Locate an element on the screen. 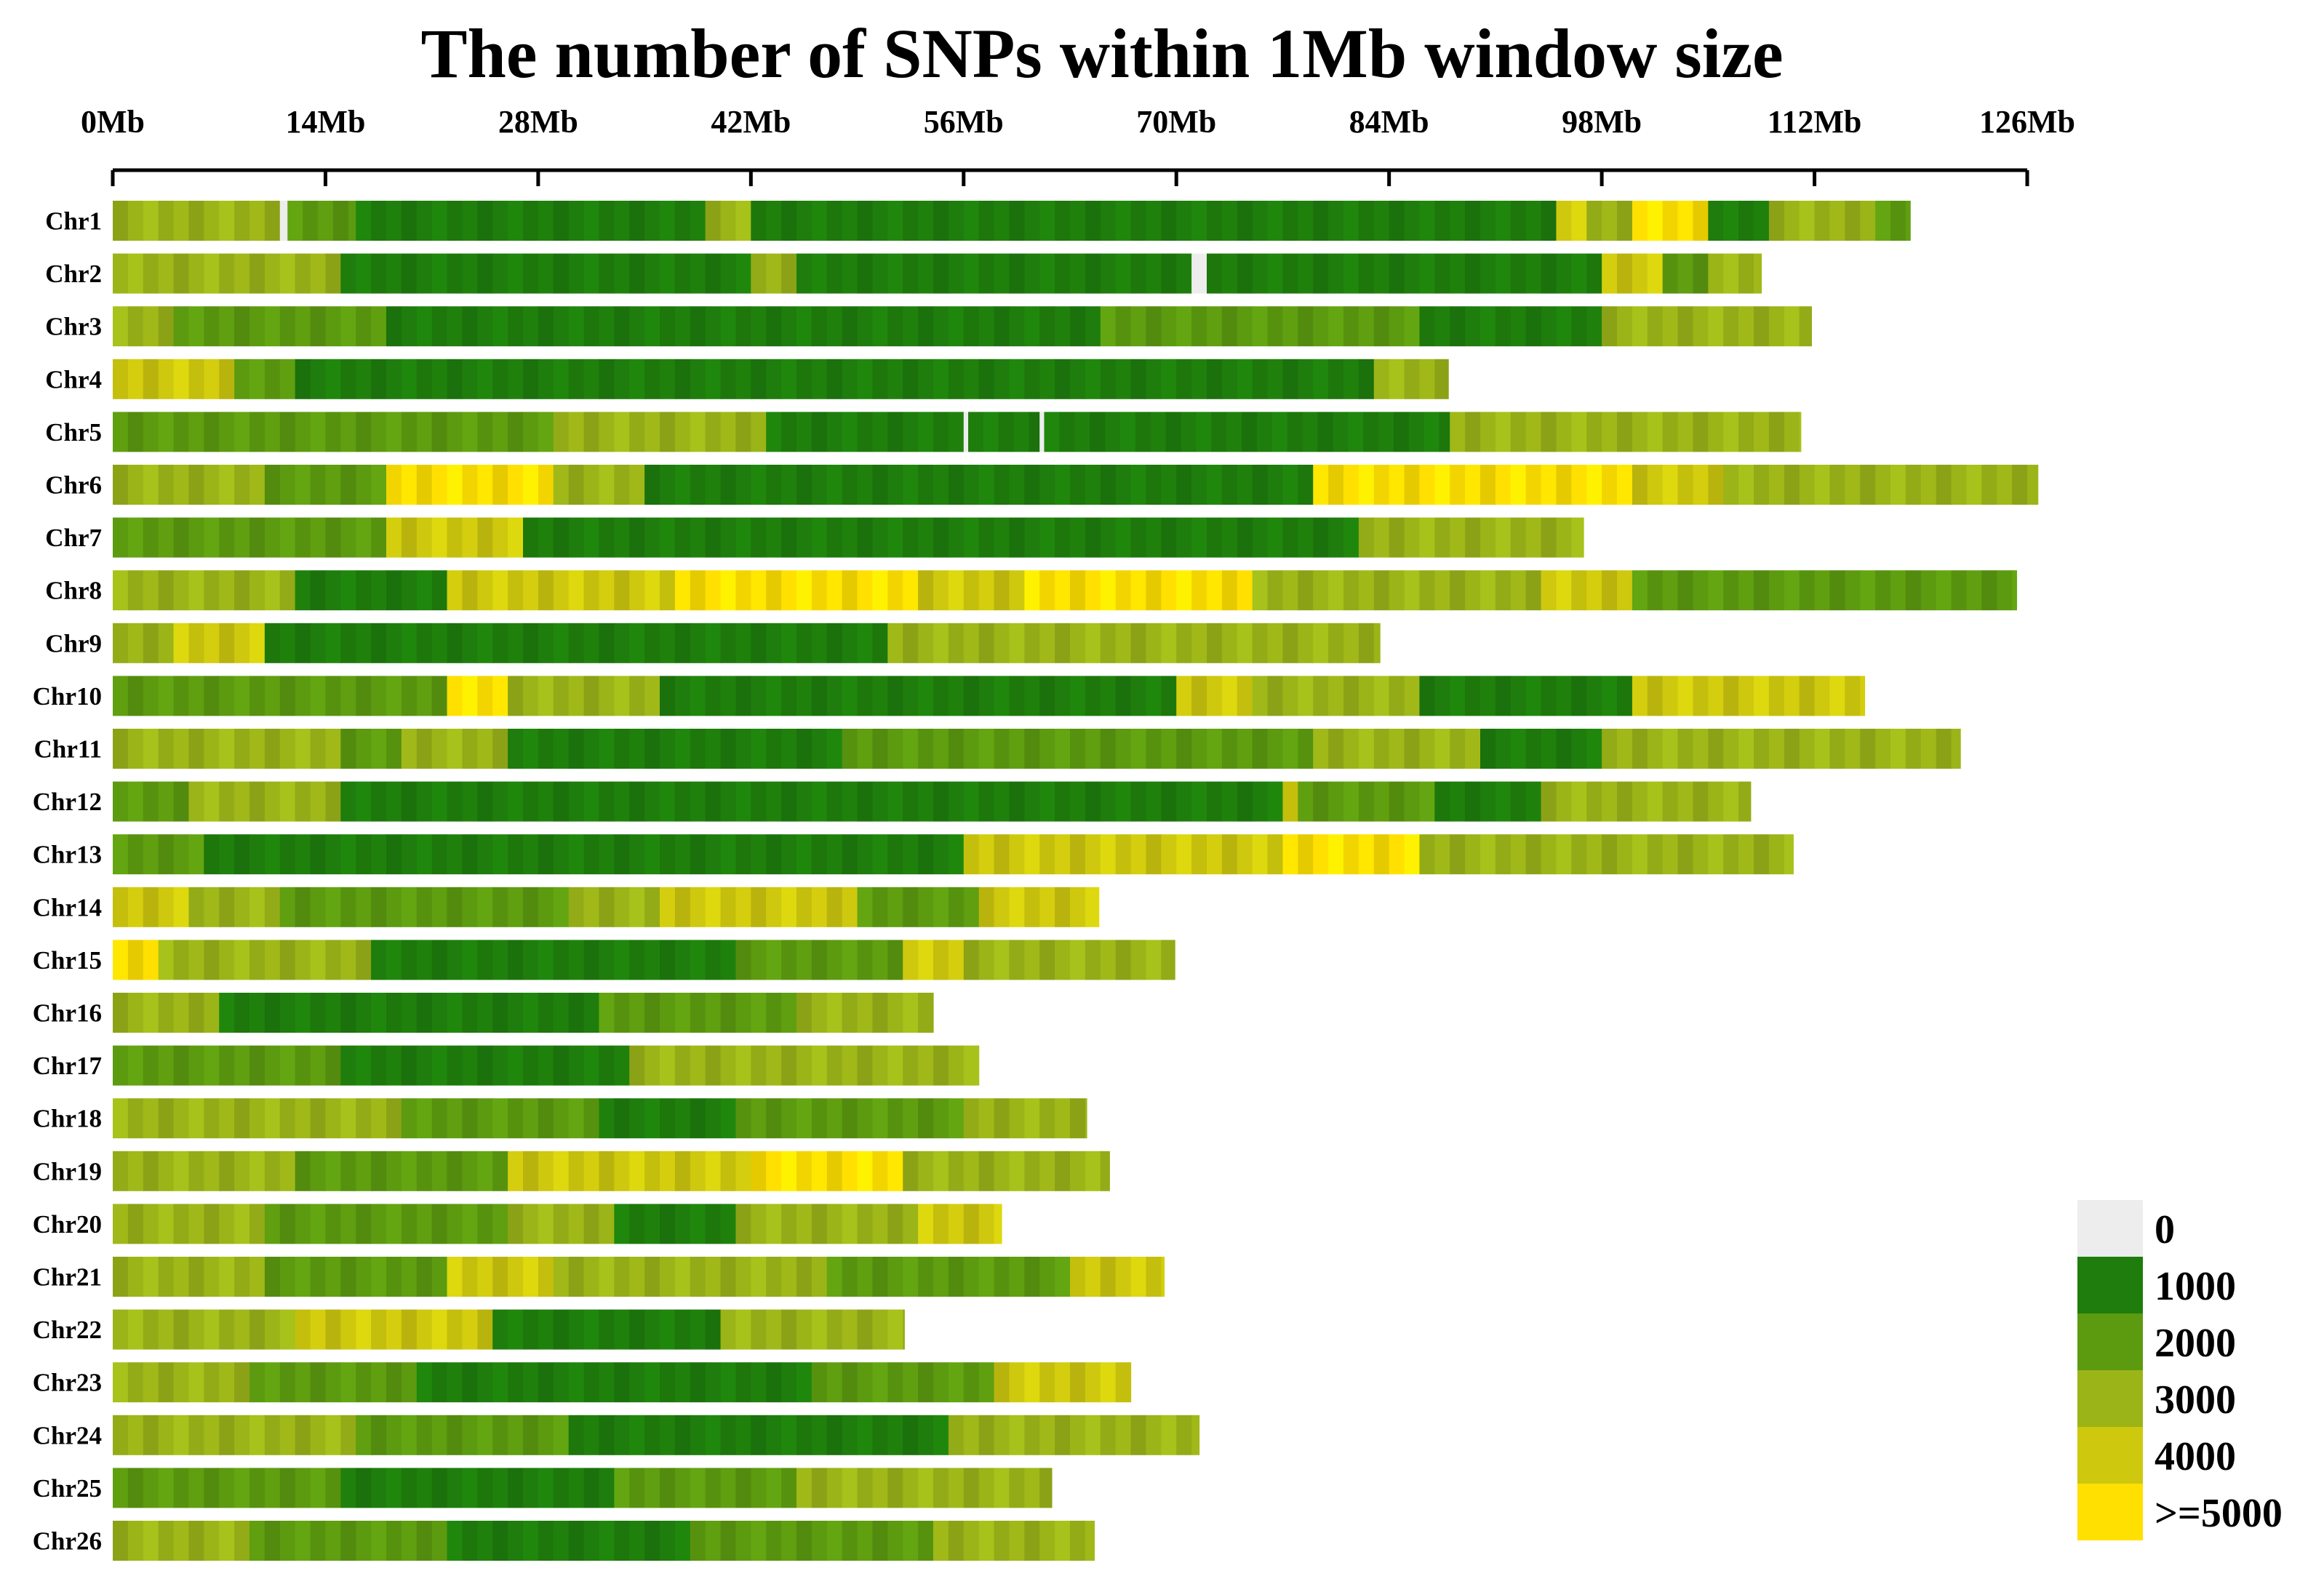 Image resolution: width=2324 pixels, height=1584 pixels. chromosome-row: Chr13 is located at coordinates (913, 854).